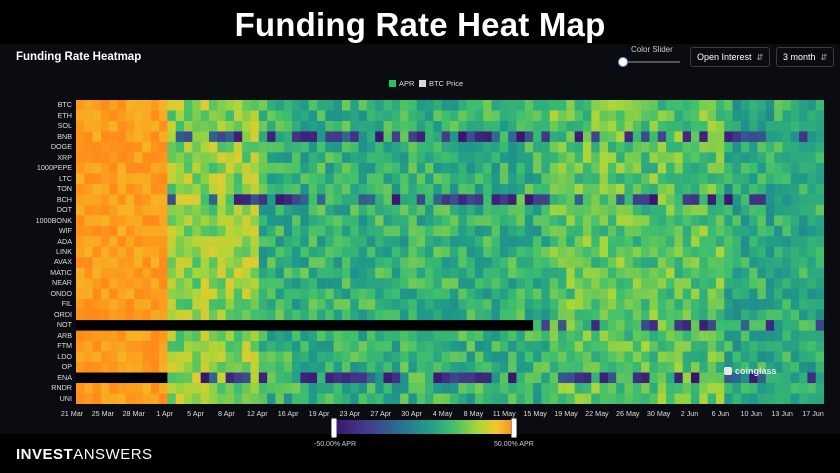  Describe the element at coordinates (651, 62) in the screenshot. I see `color-slider-track` at that location.